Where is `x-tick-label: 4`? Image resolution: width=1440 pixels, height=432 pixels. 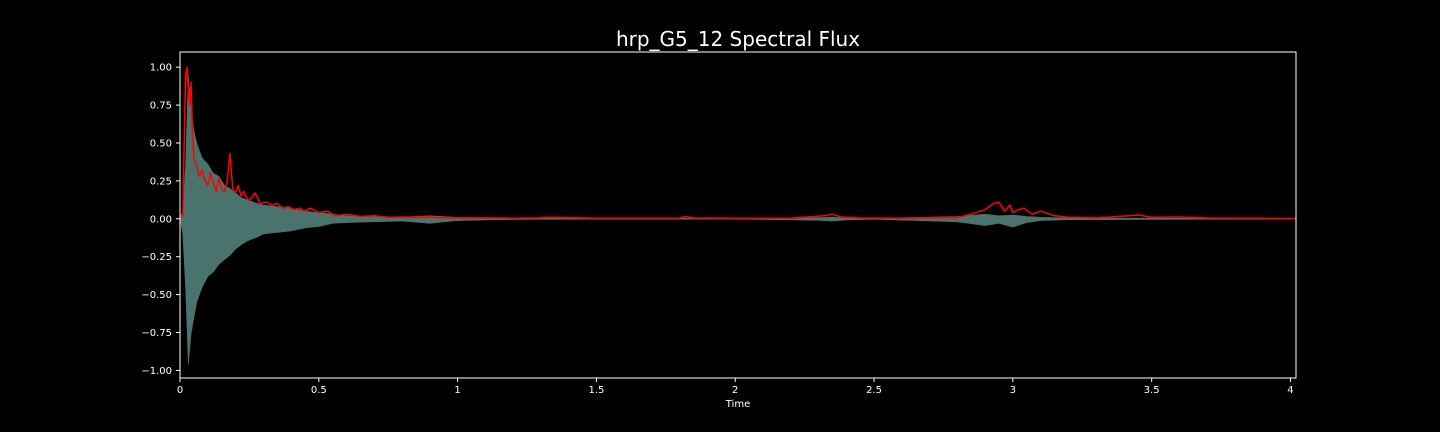 x-tick-label: 4 is located at coordinates (1290, 390).